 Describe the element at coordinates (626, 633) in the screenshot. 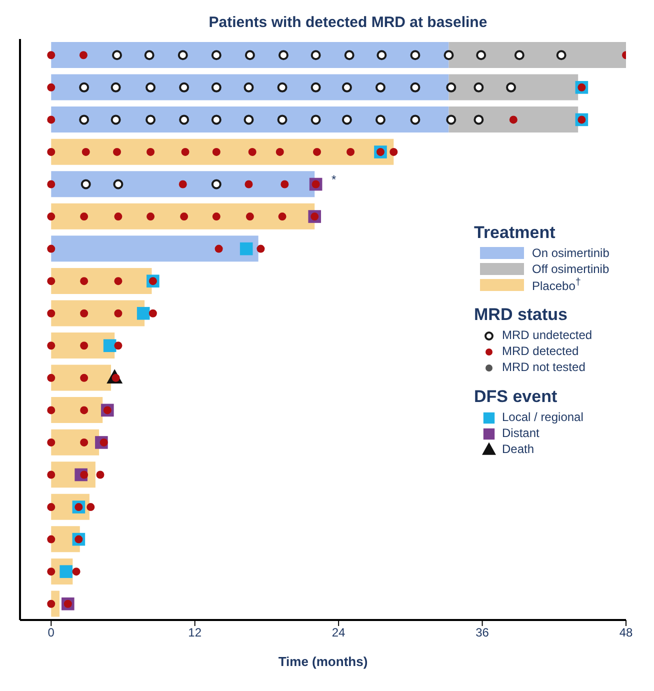

I see `x-tick-label: 48` at that location.